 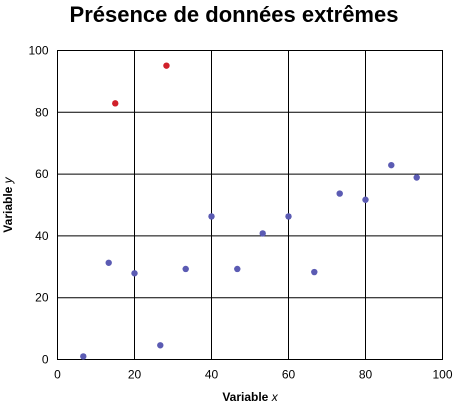 I want to click on x-axis-label: Variable x, so click(x=250, y=397).